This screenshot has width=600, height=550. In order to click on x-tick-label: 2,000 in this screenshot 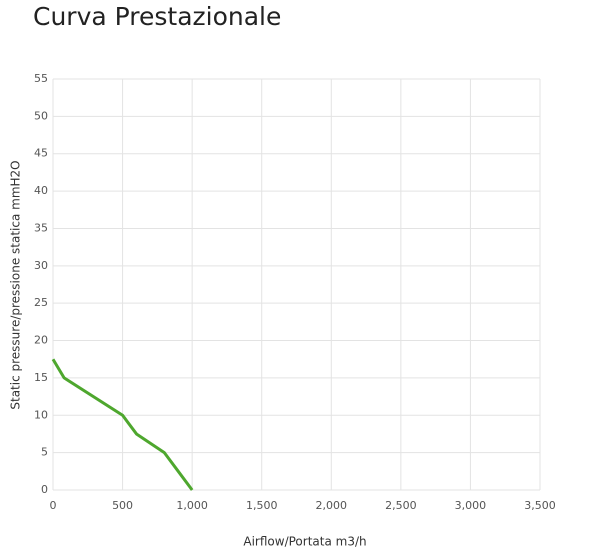, I will do `click(332, 505)`.